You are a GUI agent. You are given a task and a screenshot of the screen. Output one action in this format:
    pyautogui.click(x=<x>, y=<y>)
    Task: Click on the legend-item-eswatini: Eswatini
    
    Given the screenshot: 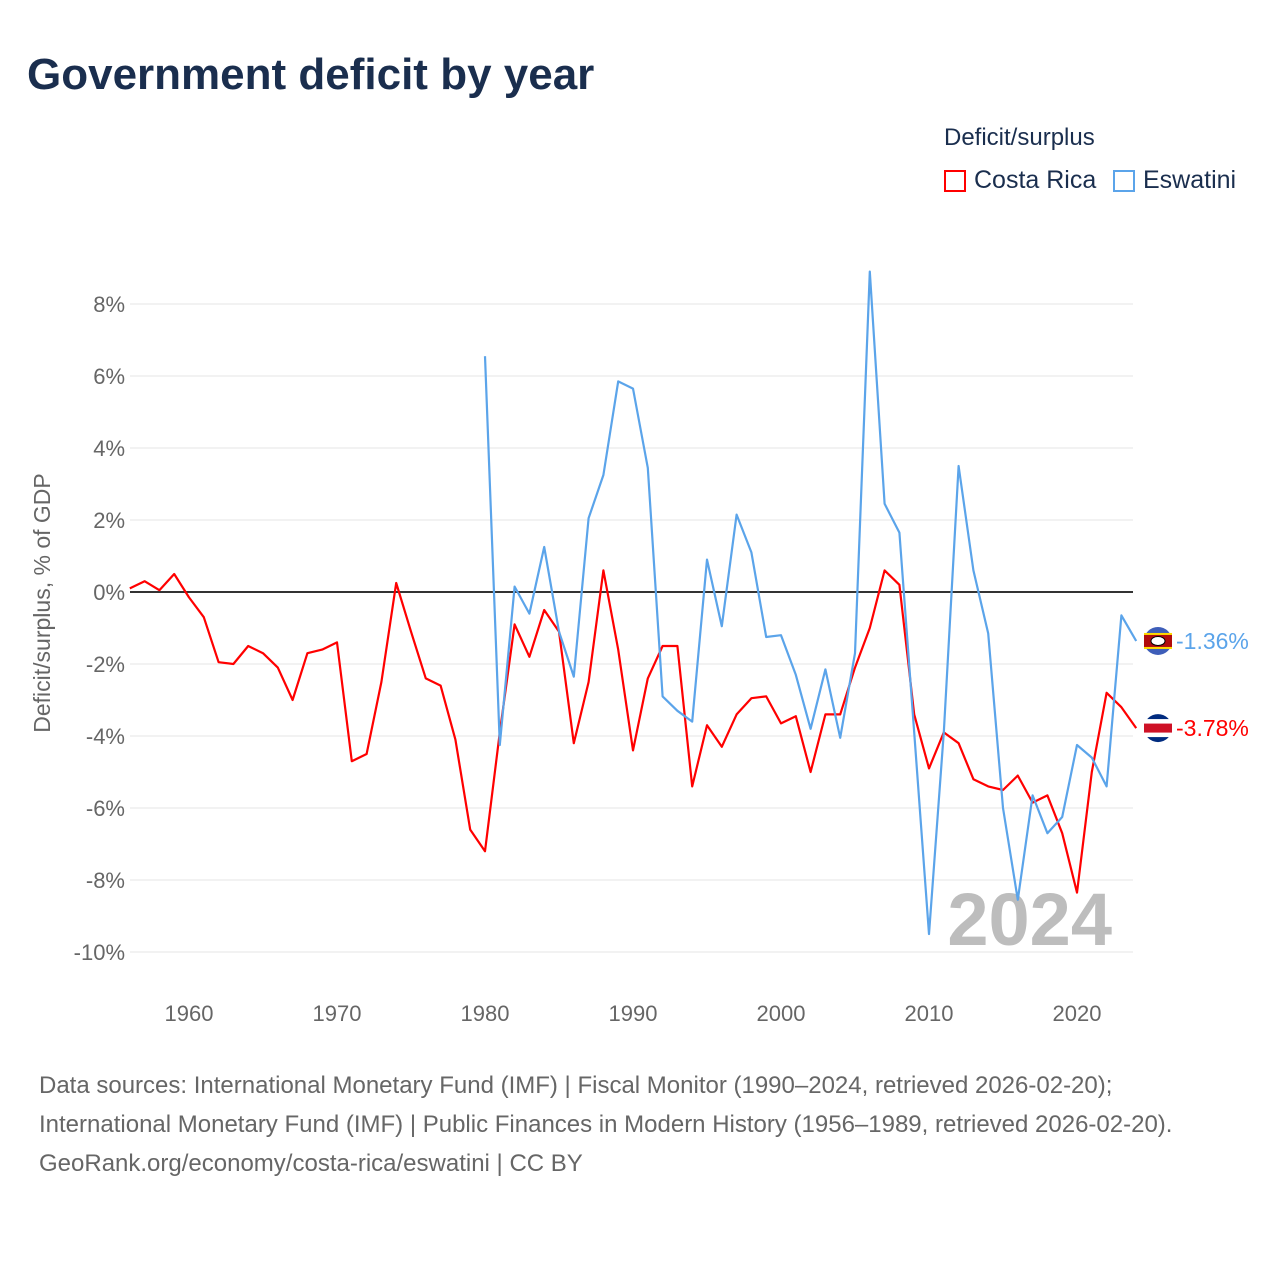 What is the action you would take?
    pyautogui.click(x=1174, y=180)
    